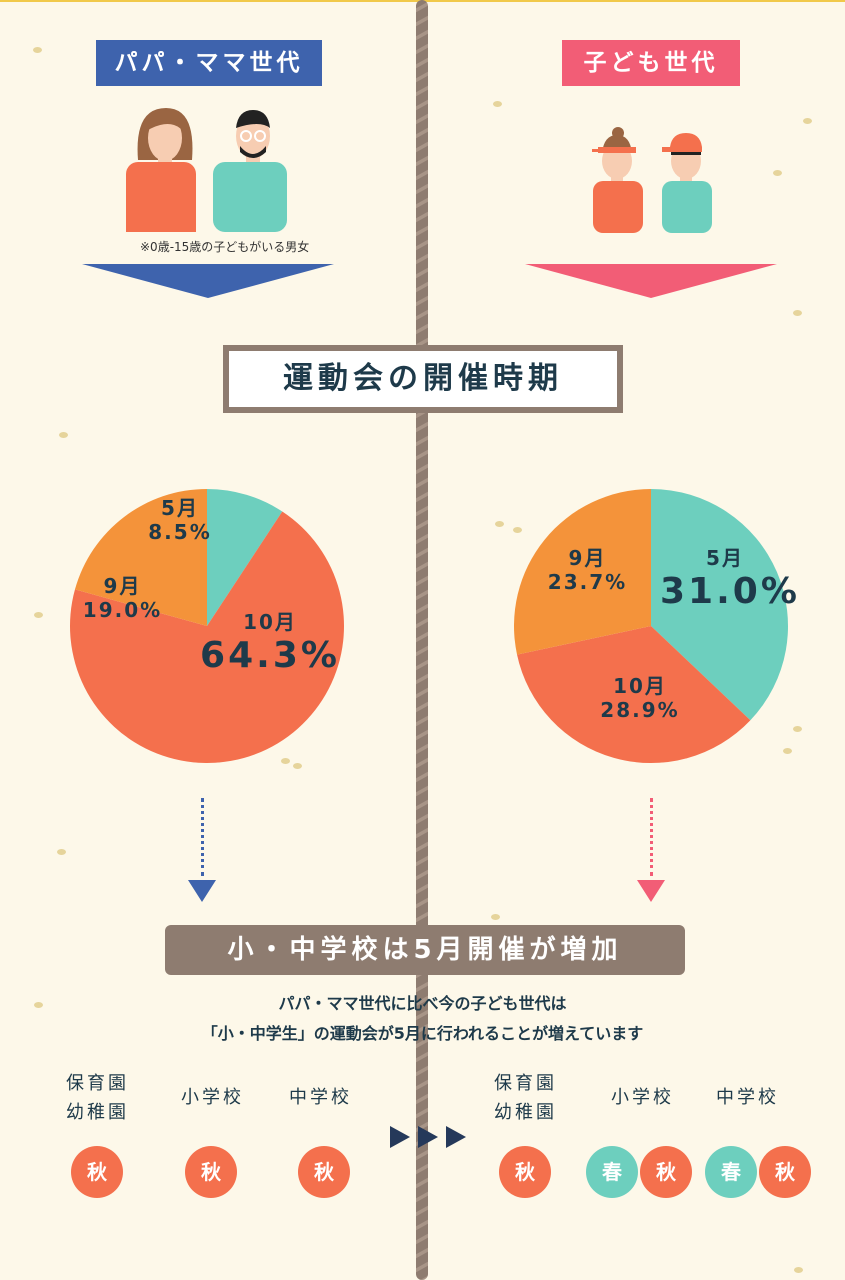 This screenshot has height=1280, width=845. What do you see at coordinates (270, 622) in the screenshot?
I see `parent-october-month: 10月` at bounding box center [270, 622].